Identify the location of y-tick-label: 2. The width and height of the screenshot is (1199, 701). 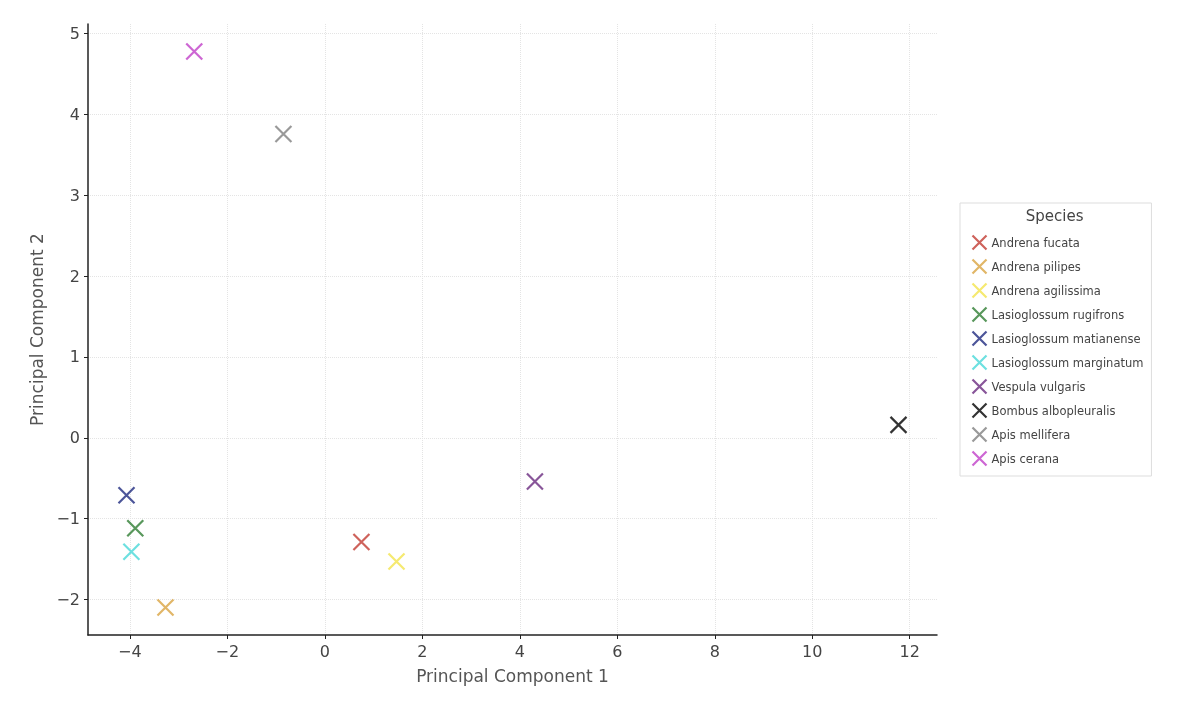
(74, 276).